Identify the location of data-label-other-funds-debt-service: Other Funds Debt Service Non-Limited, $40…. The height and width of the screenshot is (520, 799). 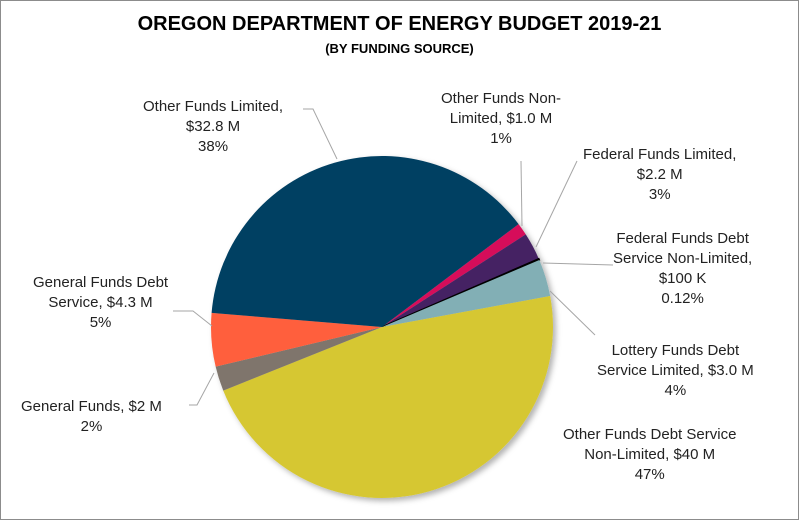
(650, 454).